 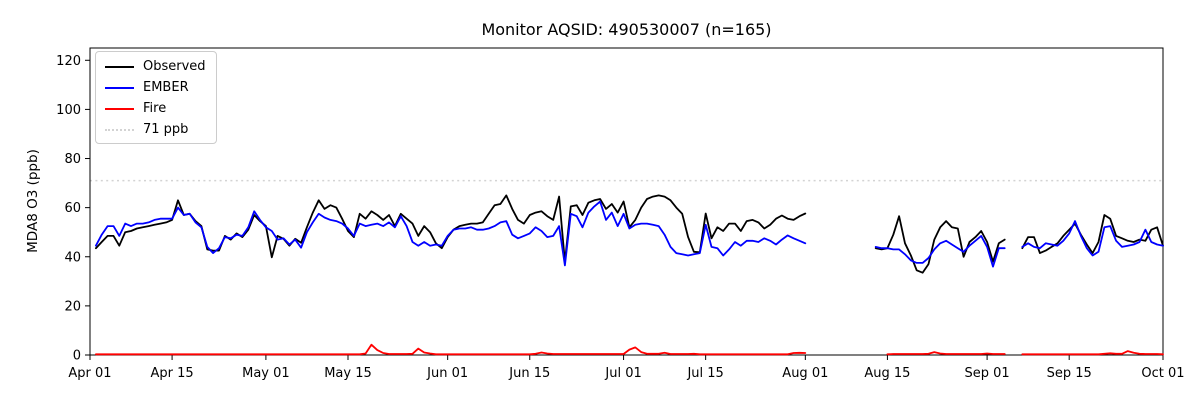 I want to click on x-tick-label: Oct 01, so click(x=1162, y=373).